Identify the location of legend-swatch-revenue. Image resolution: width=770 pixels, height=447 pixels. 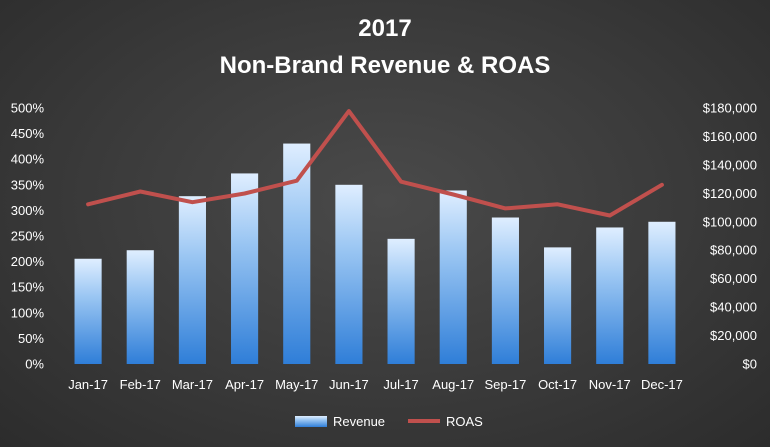
(311, 421).